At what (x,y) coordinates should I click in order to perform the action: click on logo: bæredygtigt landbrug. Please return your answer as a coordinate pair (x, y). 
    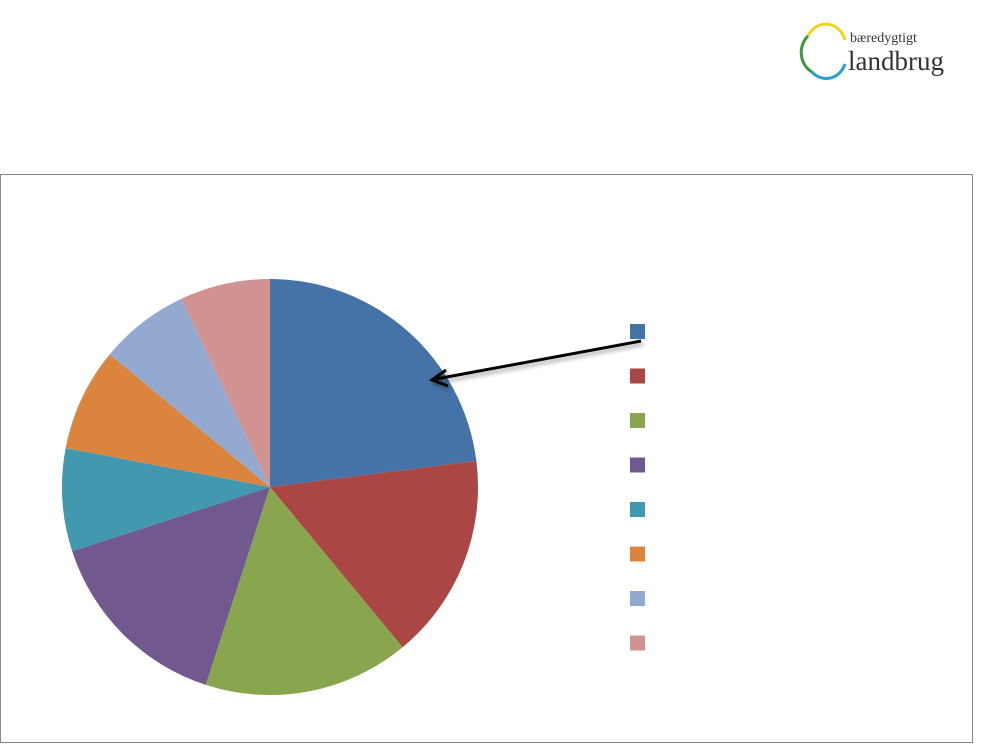
    Looking at the image, I should click on (871, 51).